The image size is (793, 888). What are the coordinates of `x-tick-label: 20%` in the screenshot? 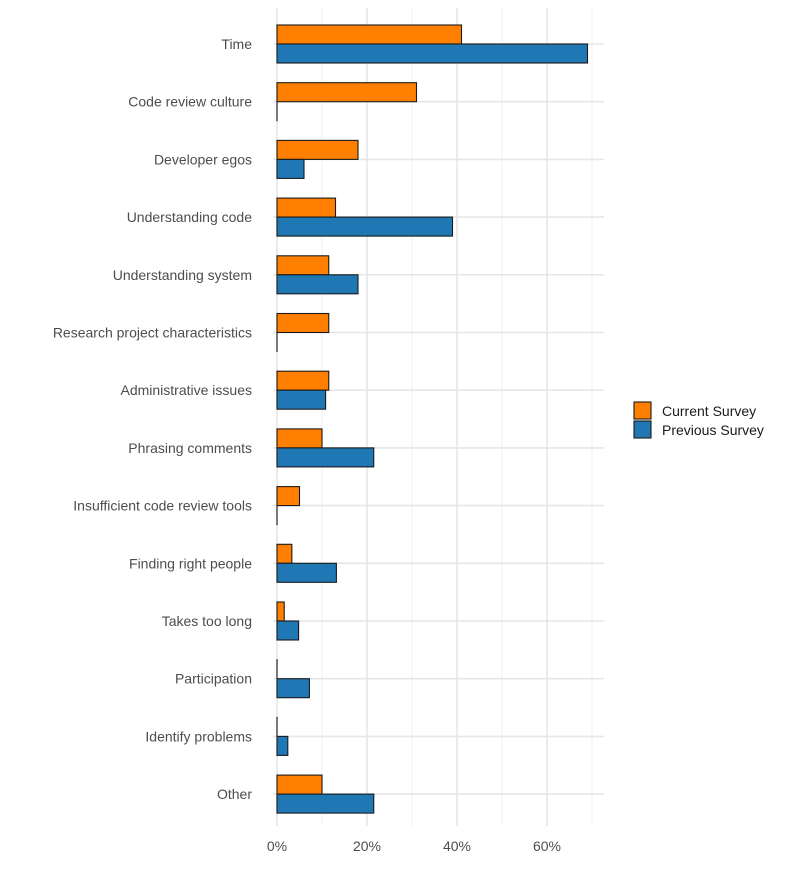 It's located at (367, 846).